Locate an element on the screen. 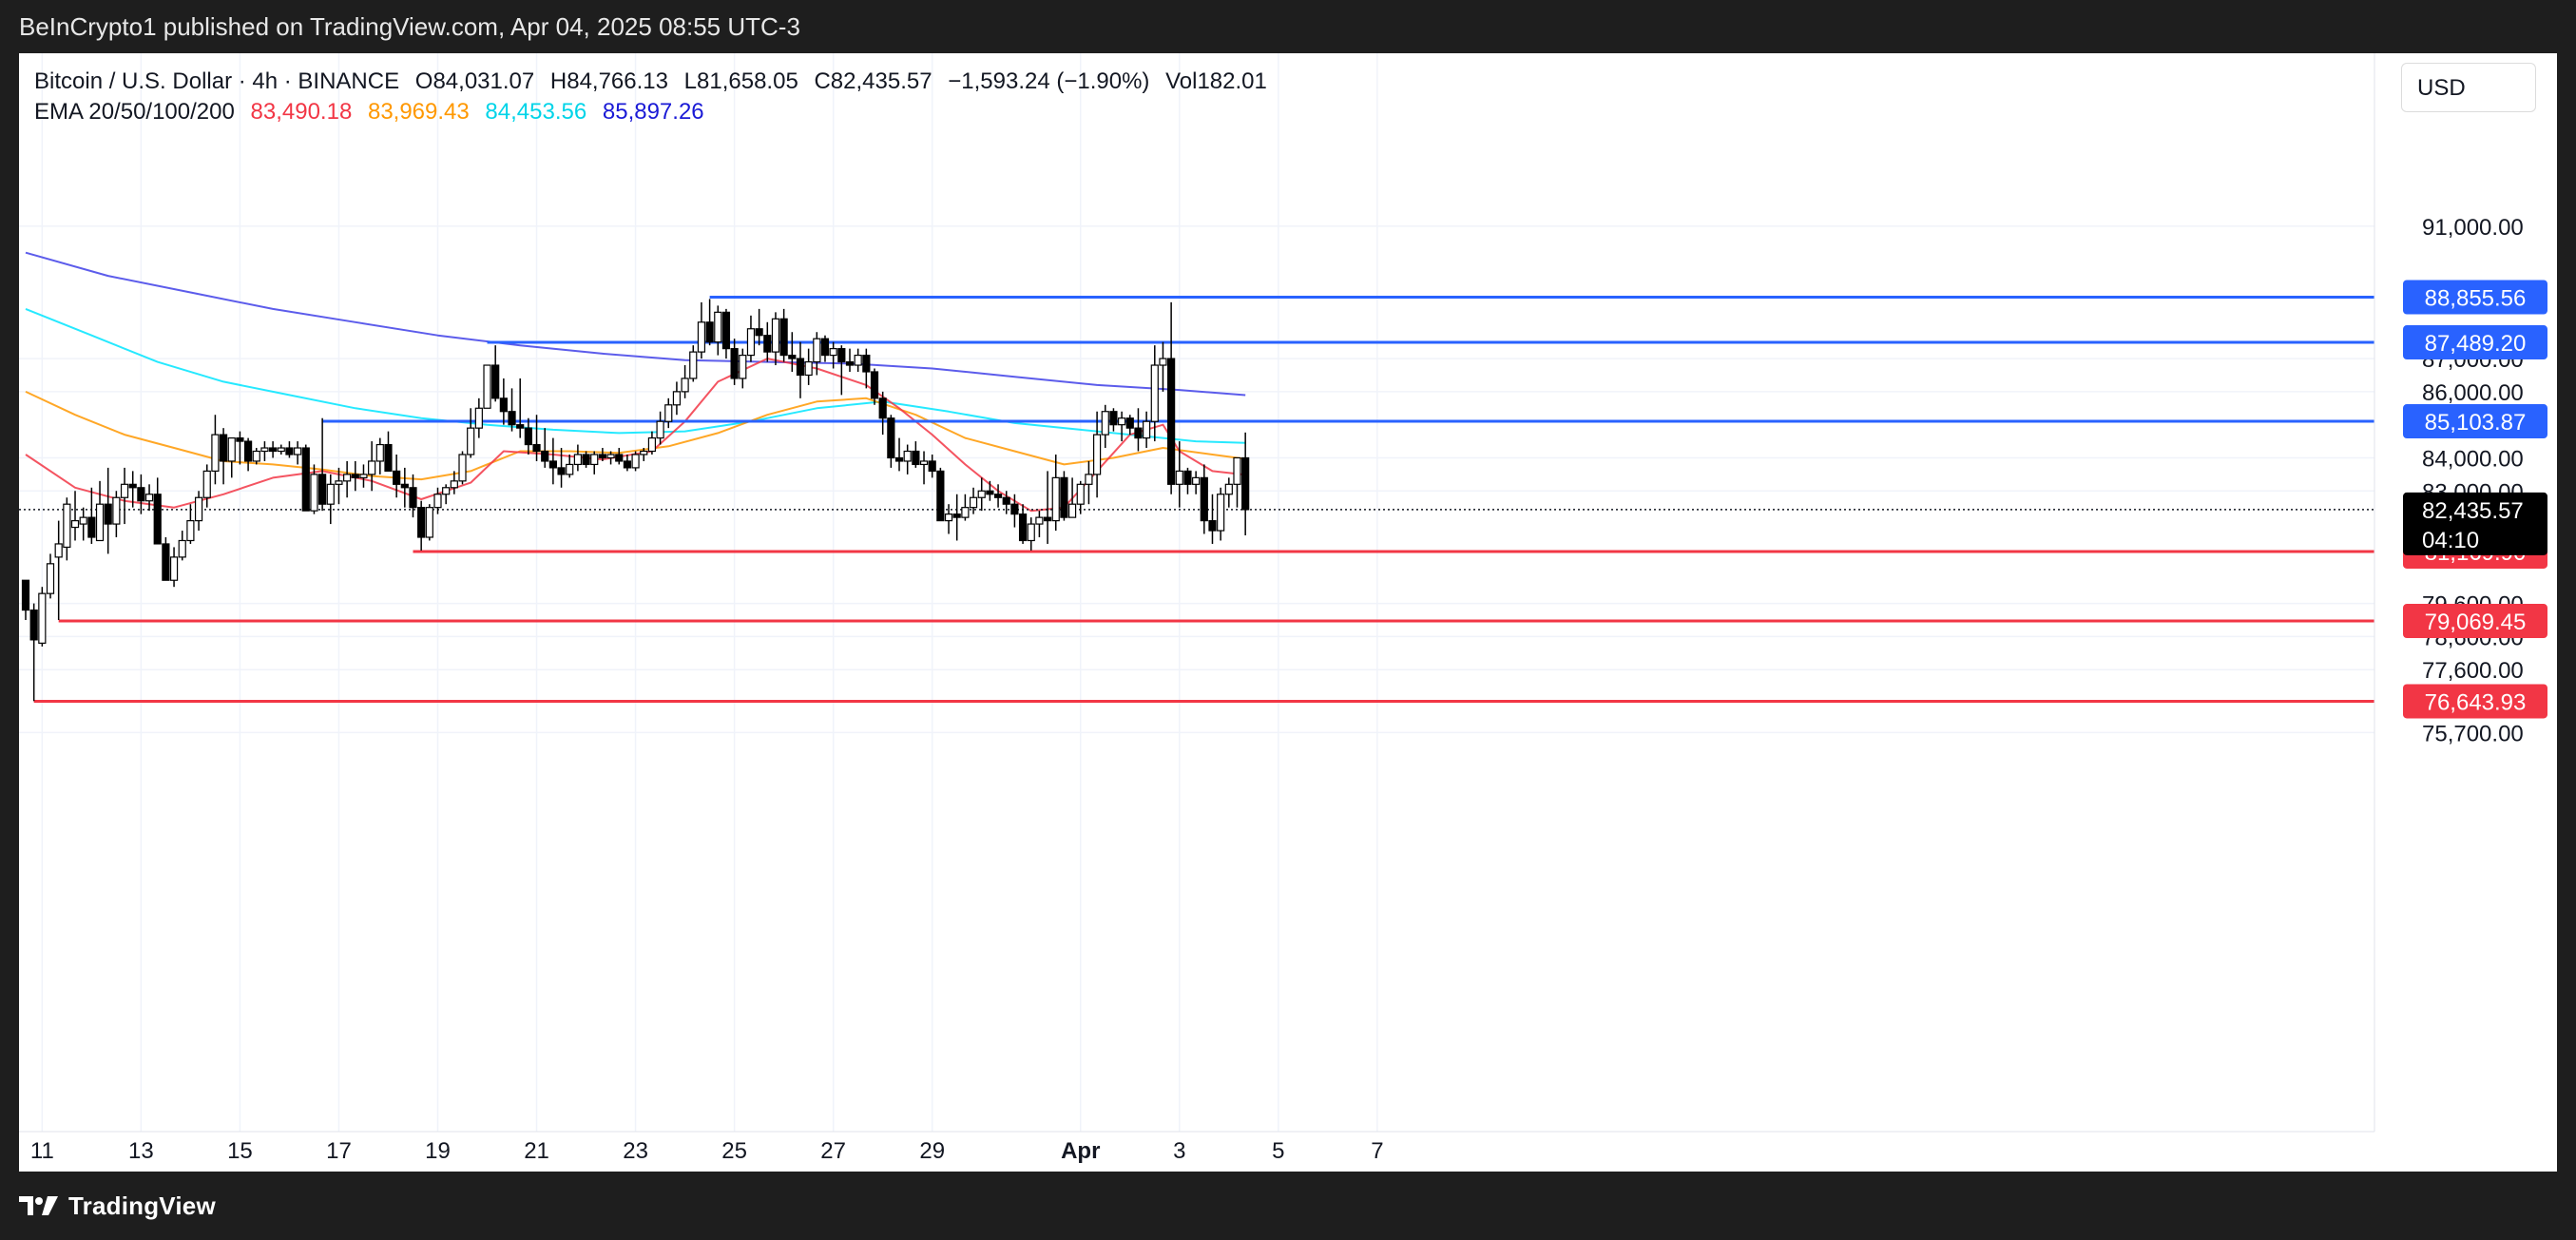  support-price-tag-bg is located at coordinates (2475, 621).